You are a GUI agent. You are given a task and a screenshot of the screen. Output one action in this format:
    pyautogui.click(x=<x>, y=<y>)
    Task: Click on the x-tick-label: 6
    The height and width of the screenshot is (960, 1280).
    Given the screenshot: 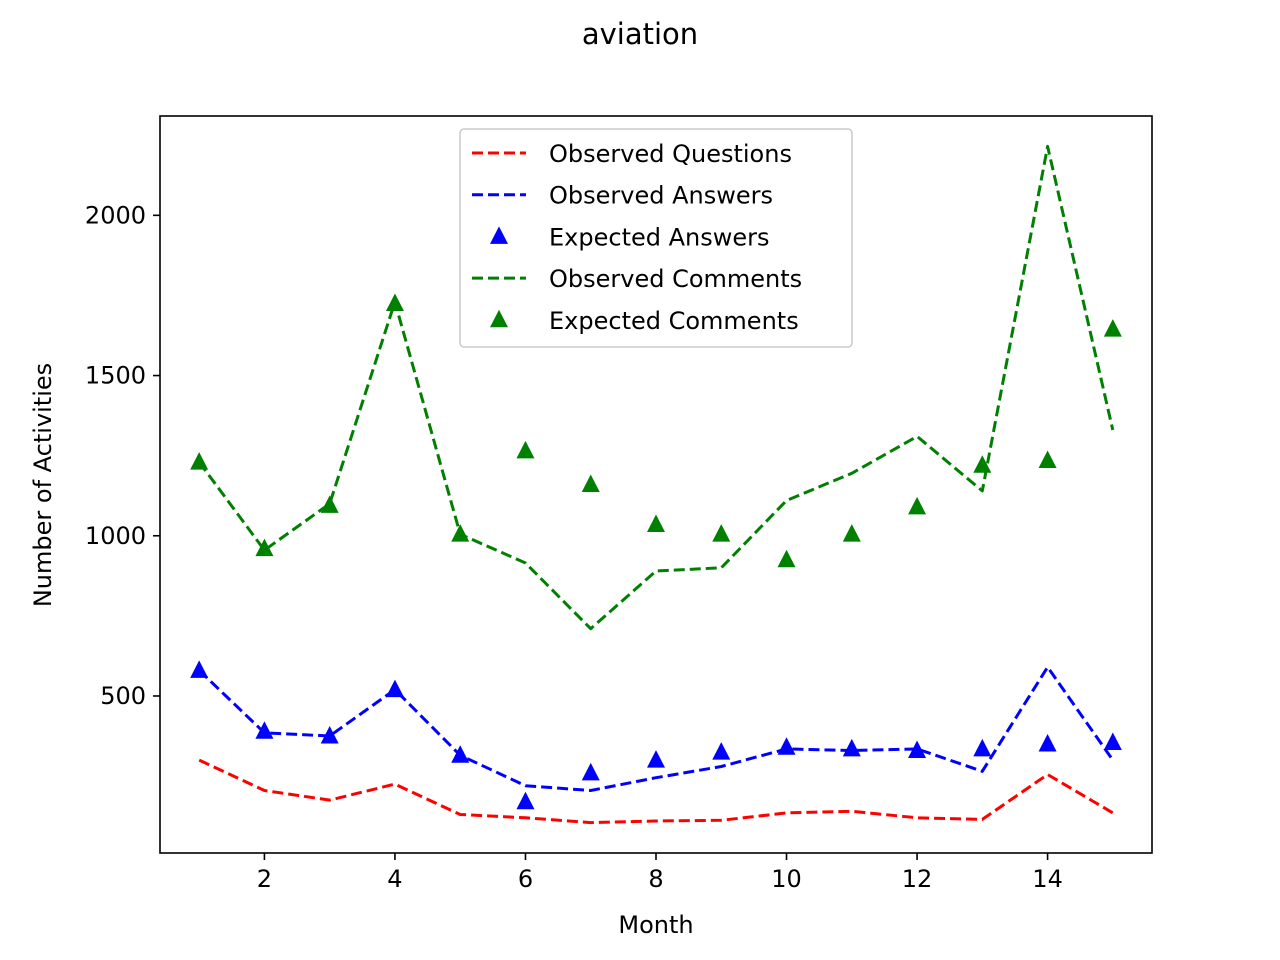 What is the action you would take?
    pyautogui.click(x=525, y=879)
    